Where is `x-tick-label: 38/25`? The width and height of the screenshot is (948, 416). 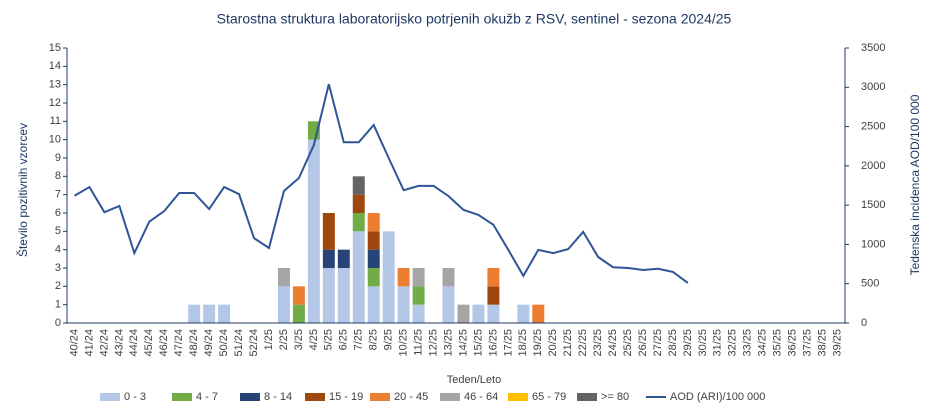
x-tick-label: 38/25 is located at coordinates (822, 343).